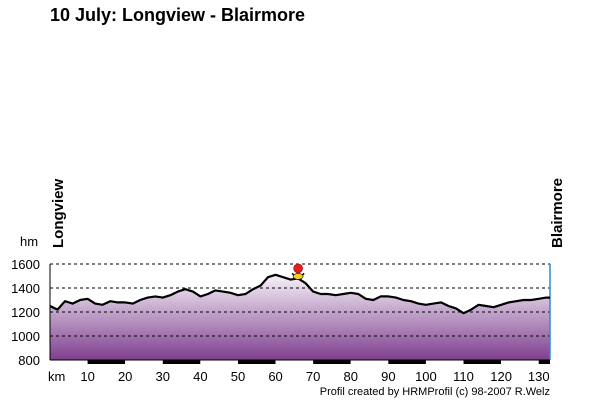 This screenshot has width=600, height=400. I want to click on x-axis-label: km, so click(56, 376).